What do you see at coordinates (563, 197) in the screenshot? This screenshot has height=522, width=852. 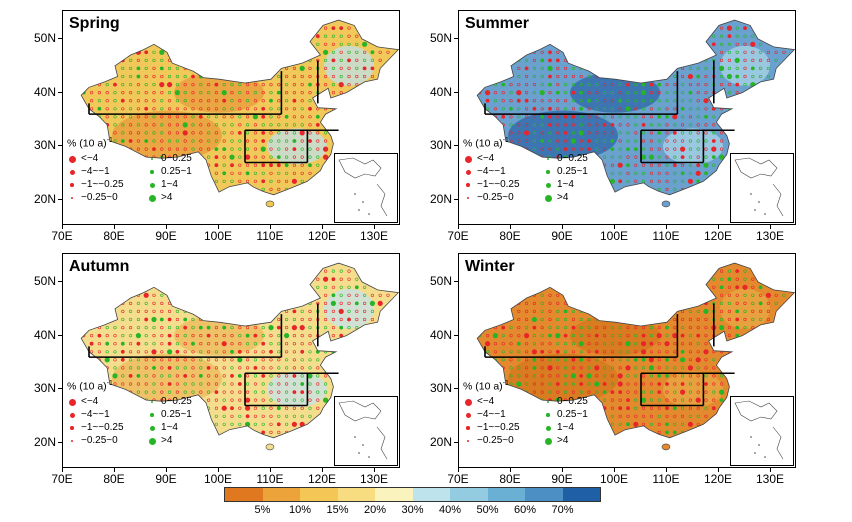 I see `legend-label: >4` at bounding box center [563, 197].